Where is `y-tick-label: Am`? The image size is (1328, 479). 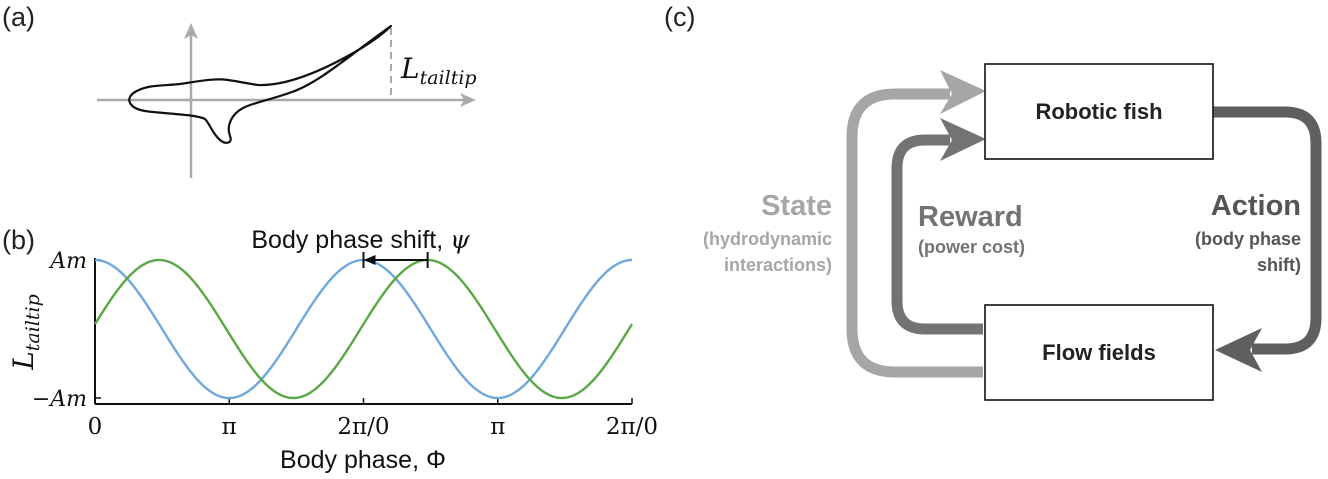 y-tick-label: Am is located at coordinates (67, 261).